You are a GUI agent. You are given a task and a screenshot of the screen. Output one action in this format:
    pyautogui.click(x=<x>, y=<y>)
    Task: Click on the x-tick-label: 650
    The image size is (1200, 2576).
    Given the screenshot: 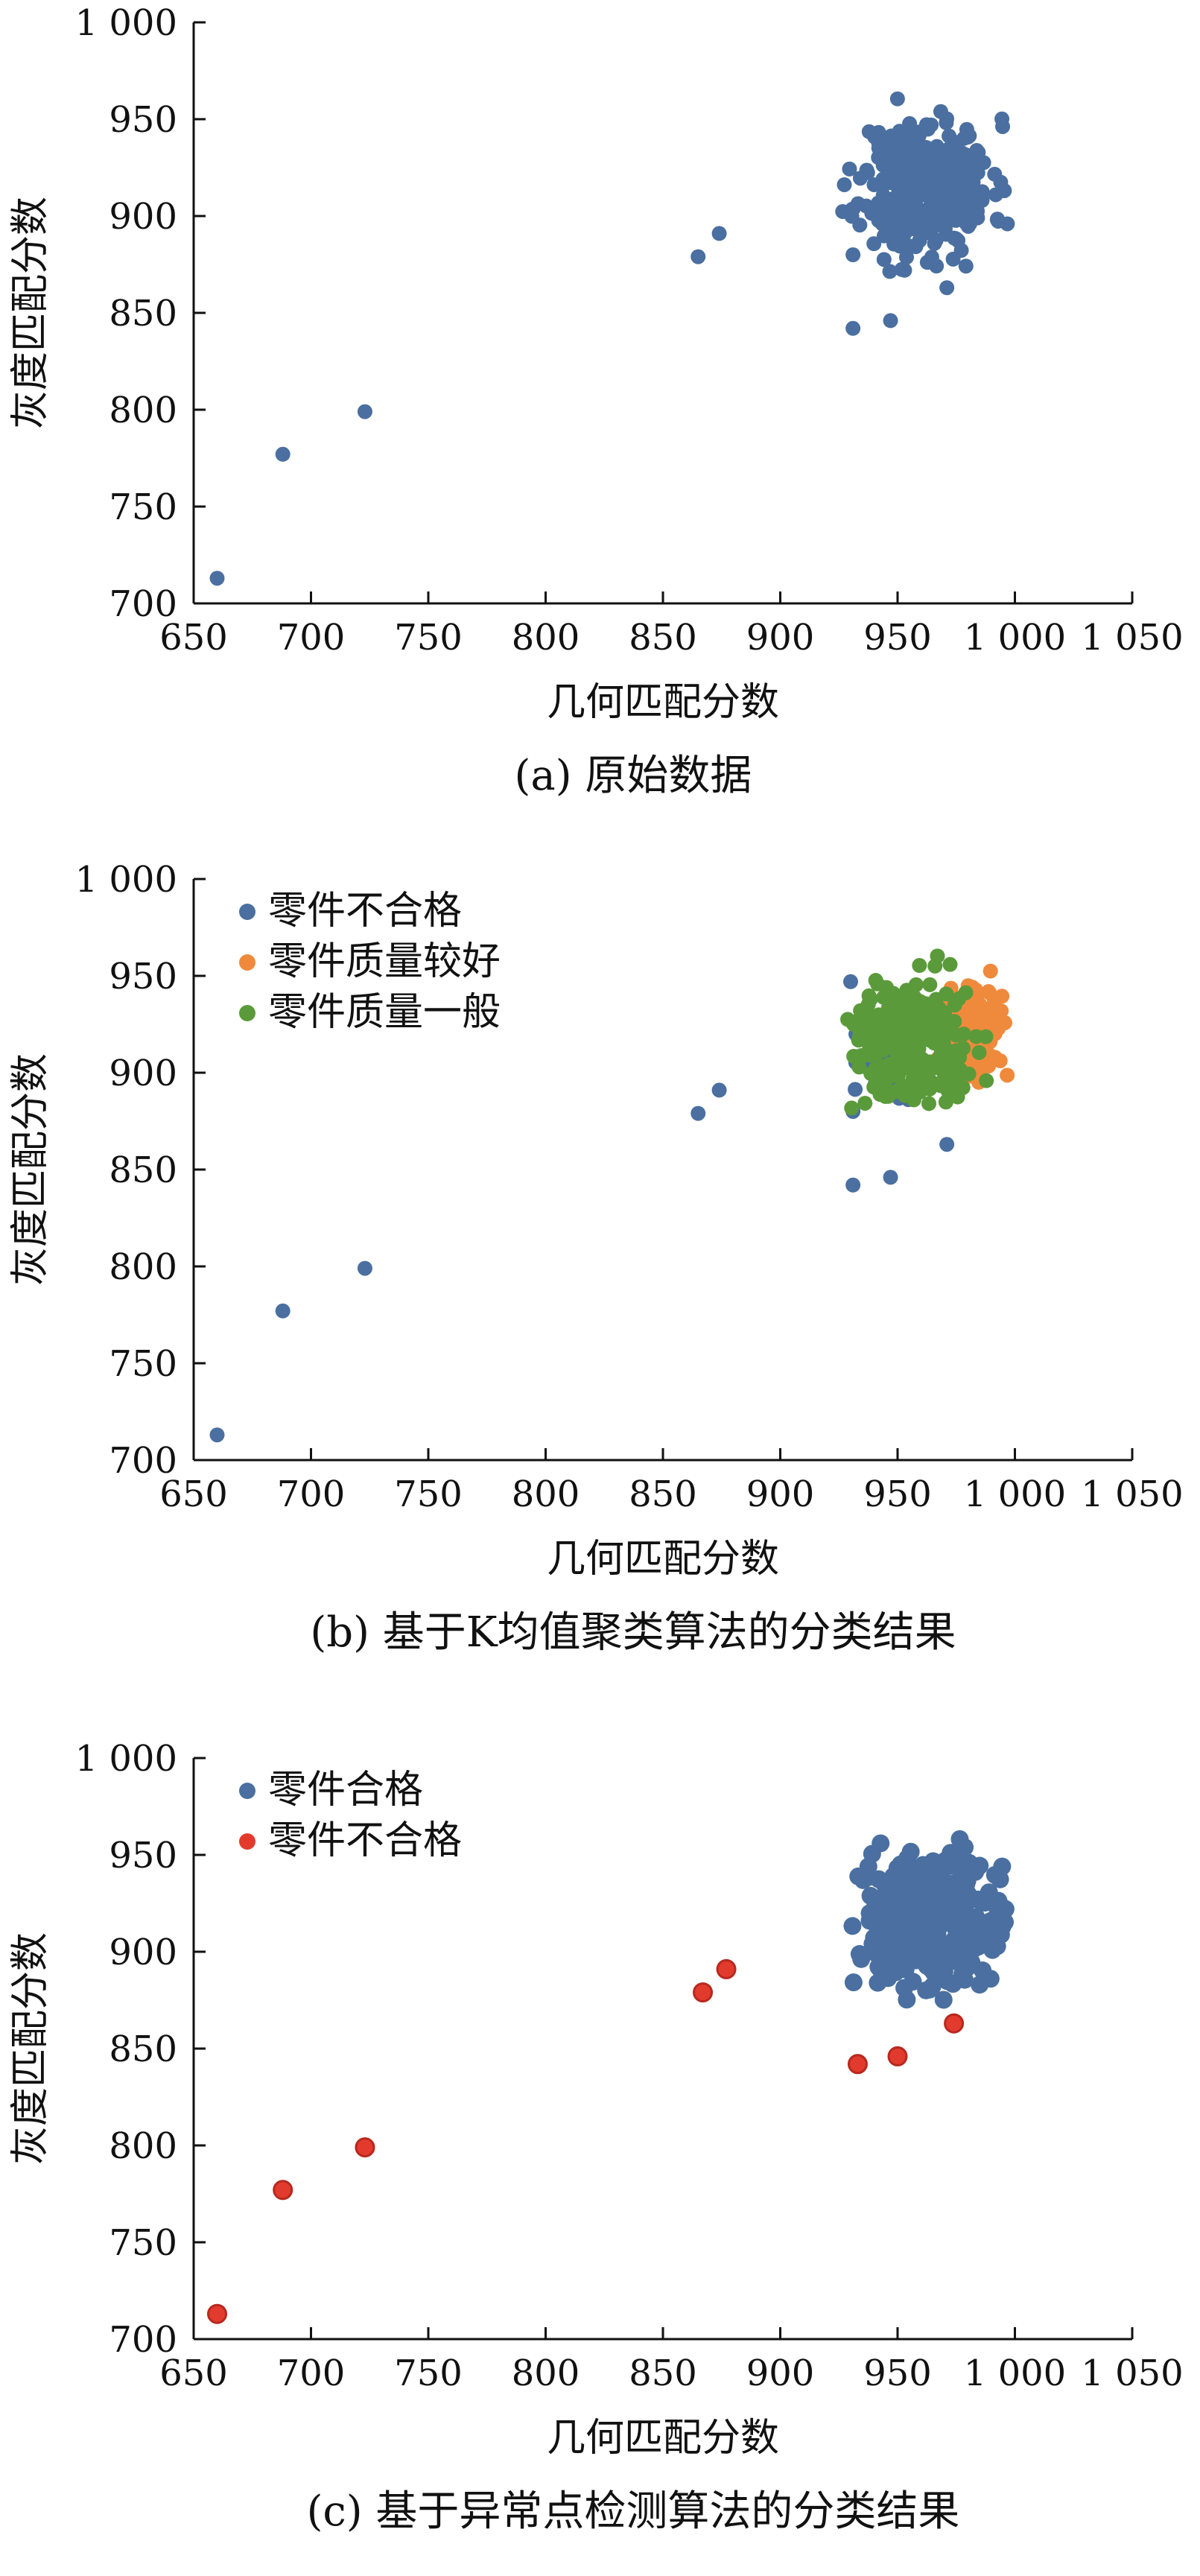 What is the action you would take?
    pyautogui.click(x=193, y=1494)
    